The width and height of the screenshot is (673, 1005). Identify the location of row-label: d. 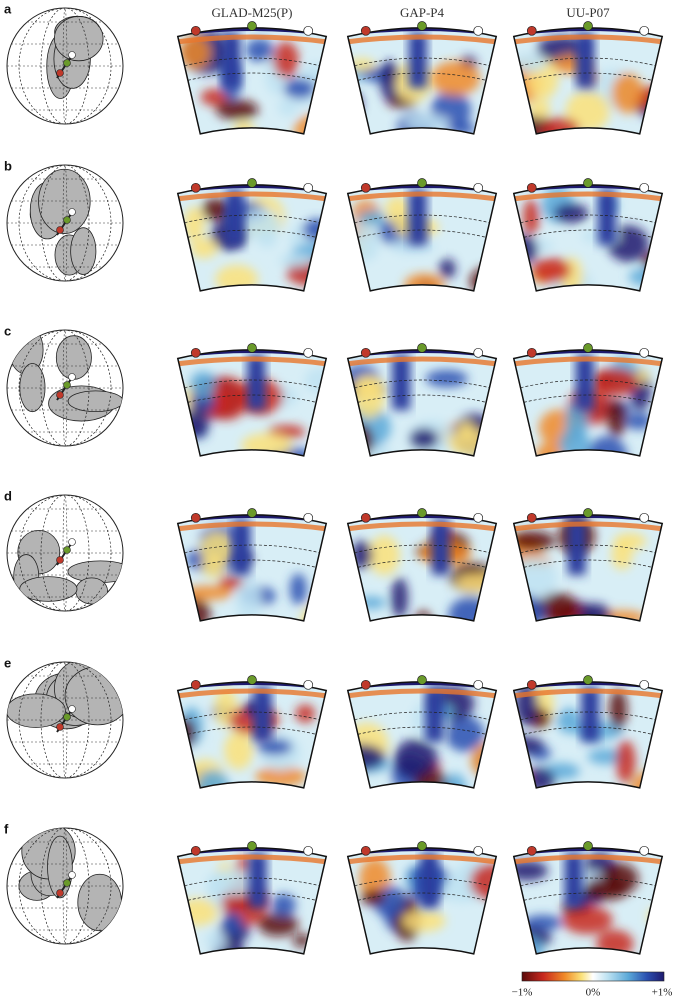
(8, 495).